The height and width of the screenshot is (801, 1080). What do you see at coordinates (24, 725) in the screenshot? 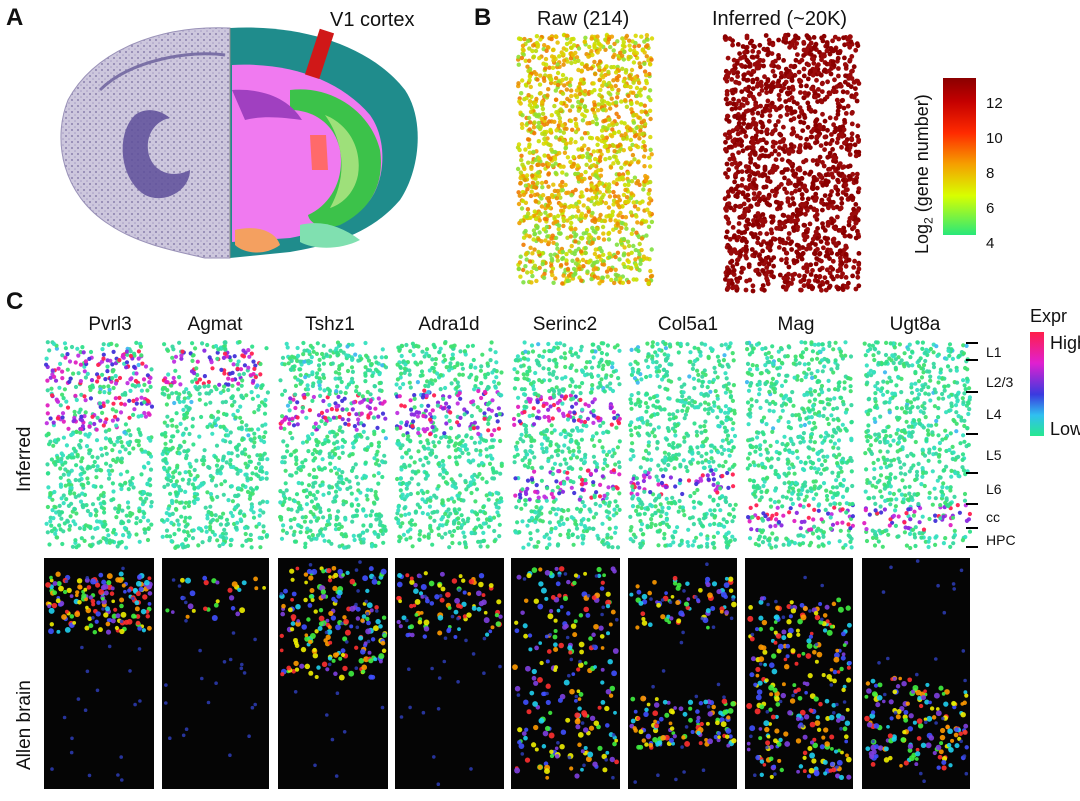
I see `row-label-allen-brain: Allen brain` at bounding box center [24, 725].